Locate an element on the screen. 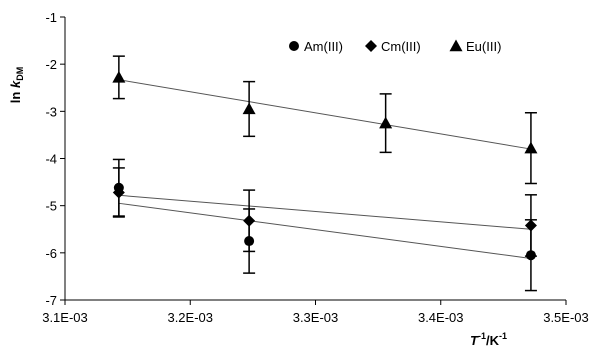 Image resolution: width=595 pixels, height=353 pixels. x-tick-label: 3.2E-03 is located at coordinates (190, 317).